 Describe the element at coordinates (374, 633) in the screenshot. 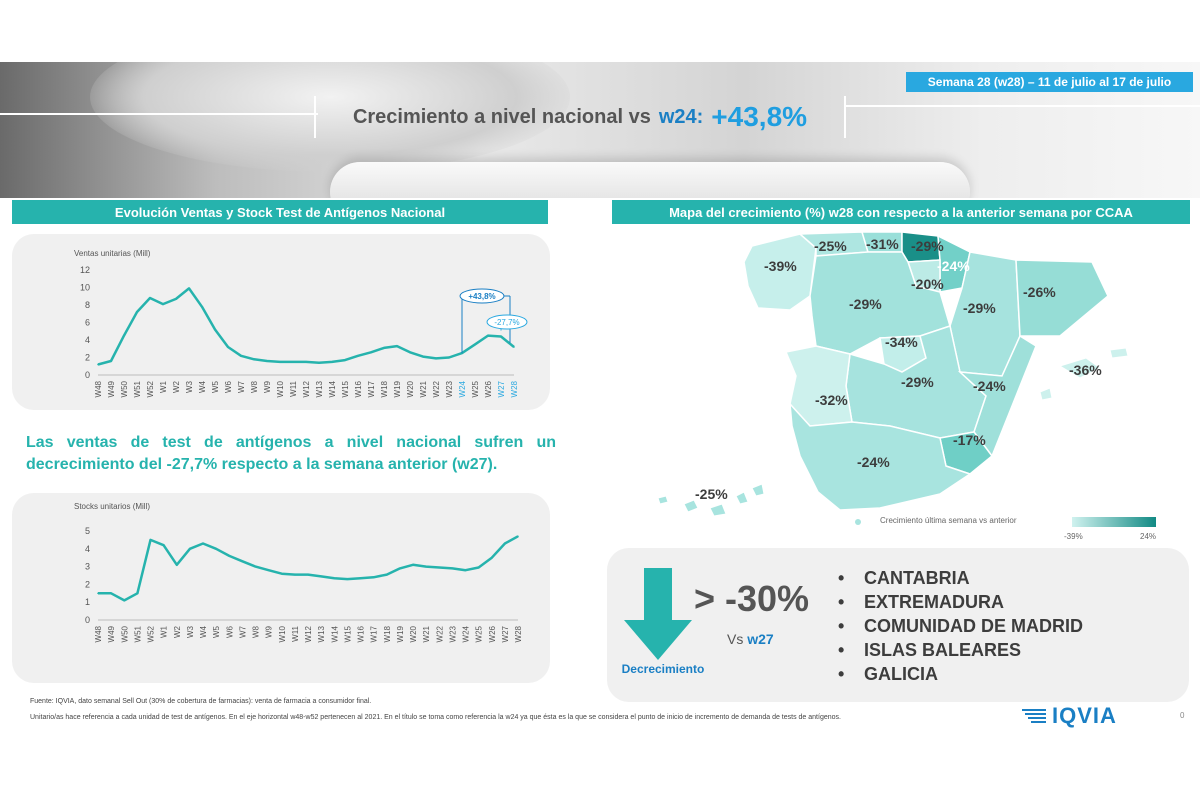

I see `x-tick-label: W17` at that location.